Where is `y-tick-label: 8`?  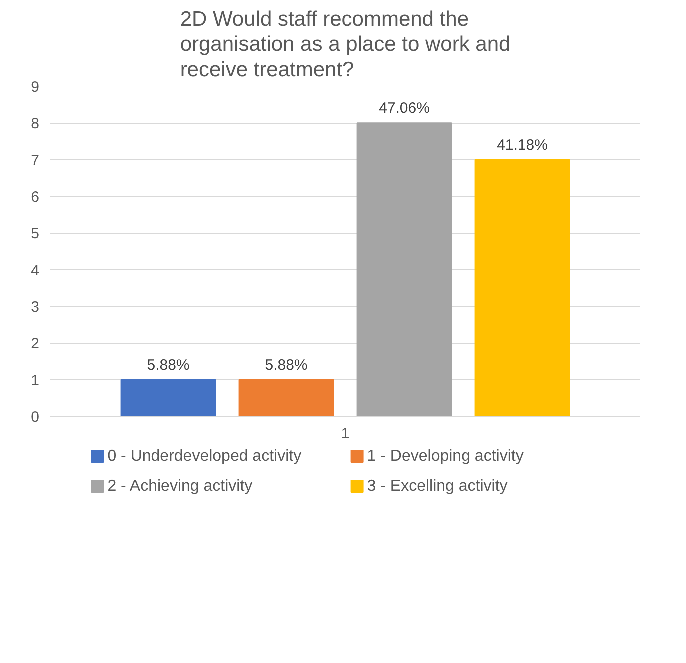
y-tick-label: 8 is located at coordinates (35, 124).